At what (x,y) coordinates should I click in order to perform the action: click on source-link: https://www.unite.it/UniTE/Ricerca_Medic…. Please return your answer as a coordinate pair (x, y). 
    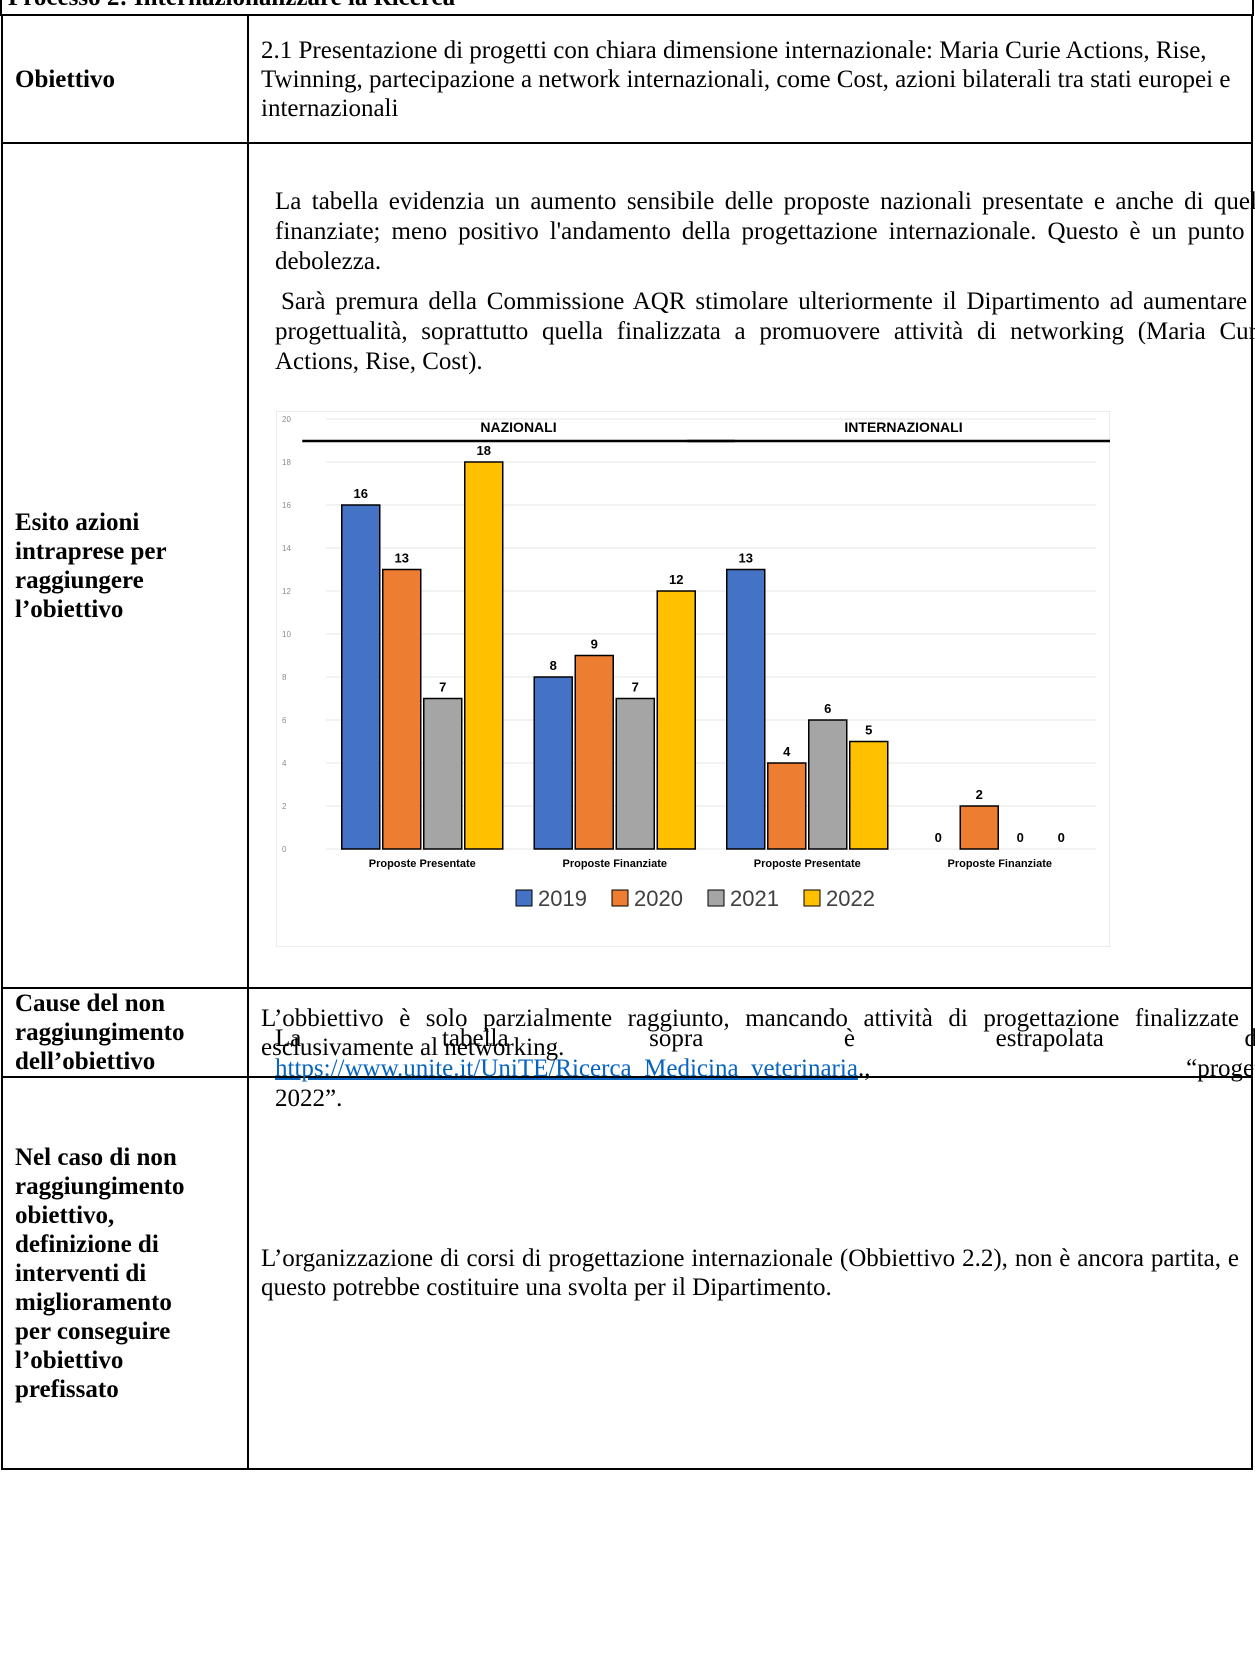
    Looking at the image, I should click on (566, 1068).